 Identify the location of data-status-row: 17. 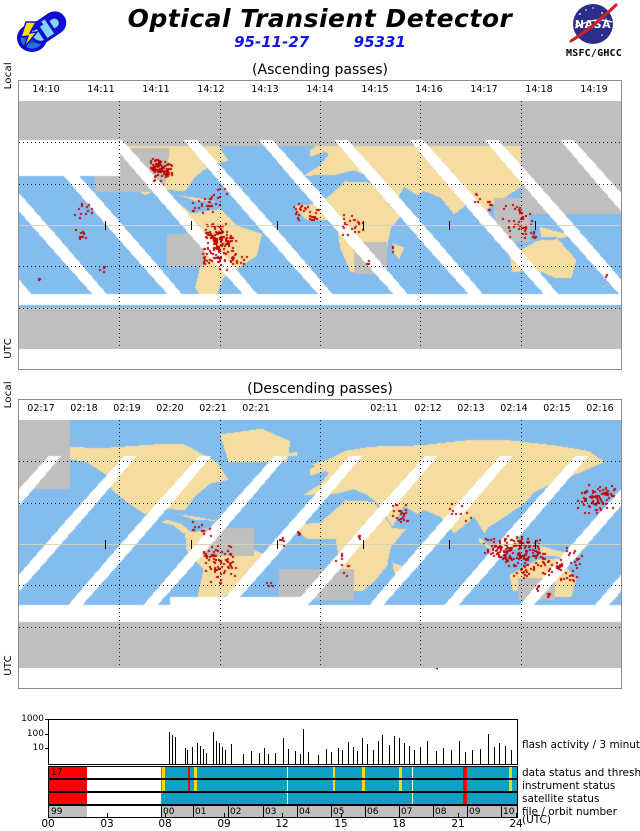
(283, 772).